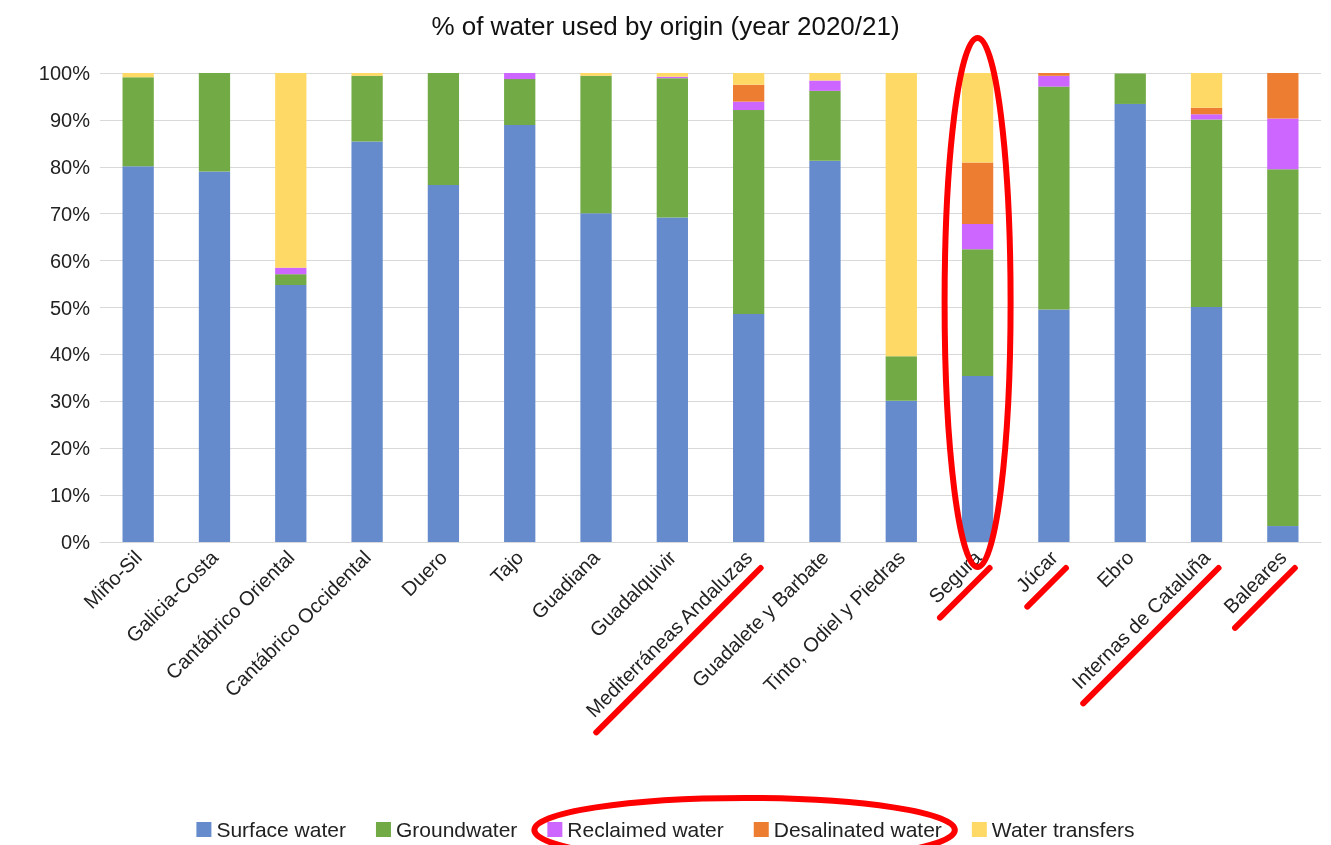 This screenshot has width=1331, height=845. I want to click on chart-title: % of water used by origin (year 2020/21), so click(665, 26).